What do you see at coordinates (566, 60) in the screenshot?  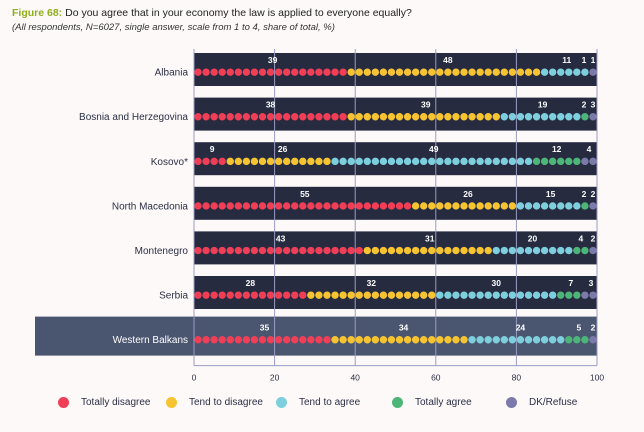 I see `data-label: 11` at bounding box center [566, 60].